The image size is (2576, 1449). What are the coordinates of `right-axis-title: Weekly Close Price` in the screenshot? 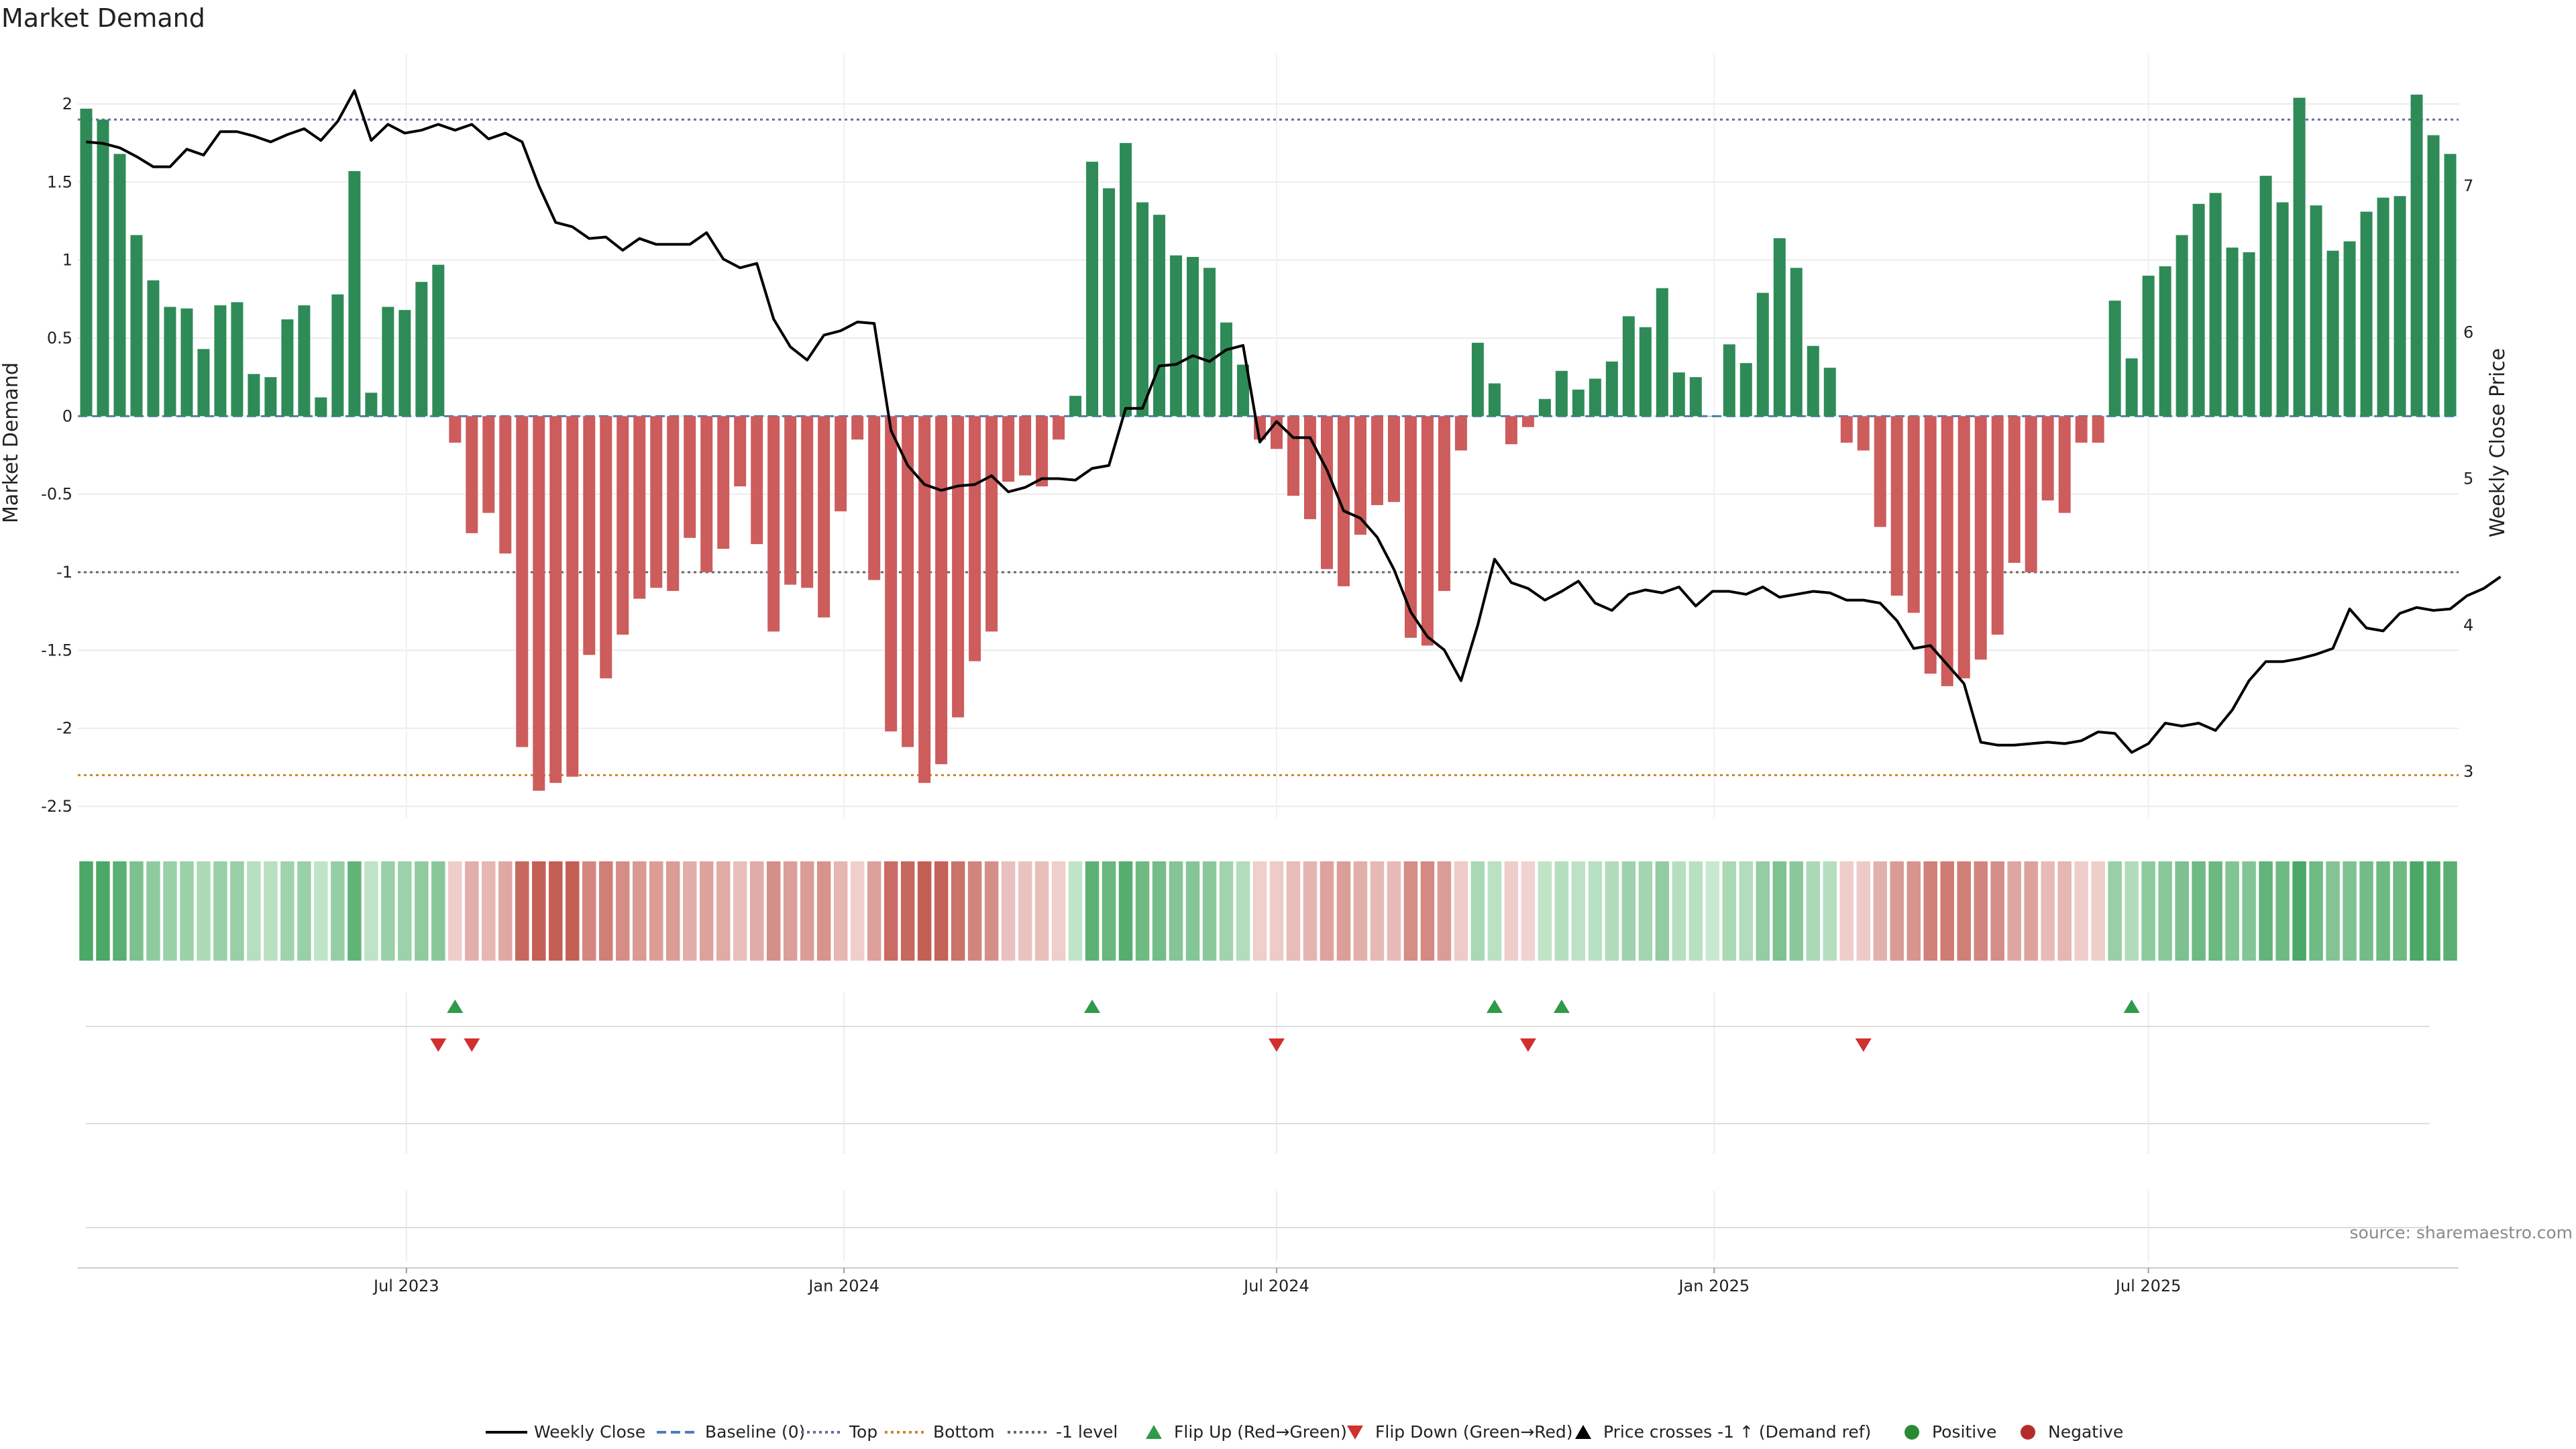 It's located at (2498, 442).